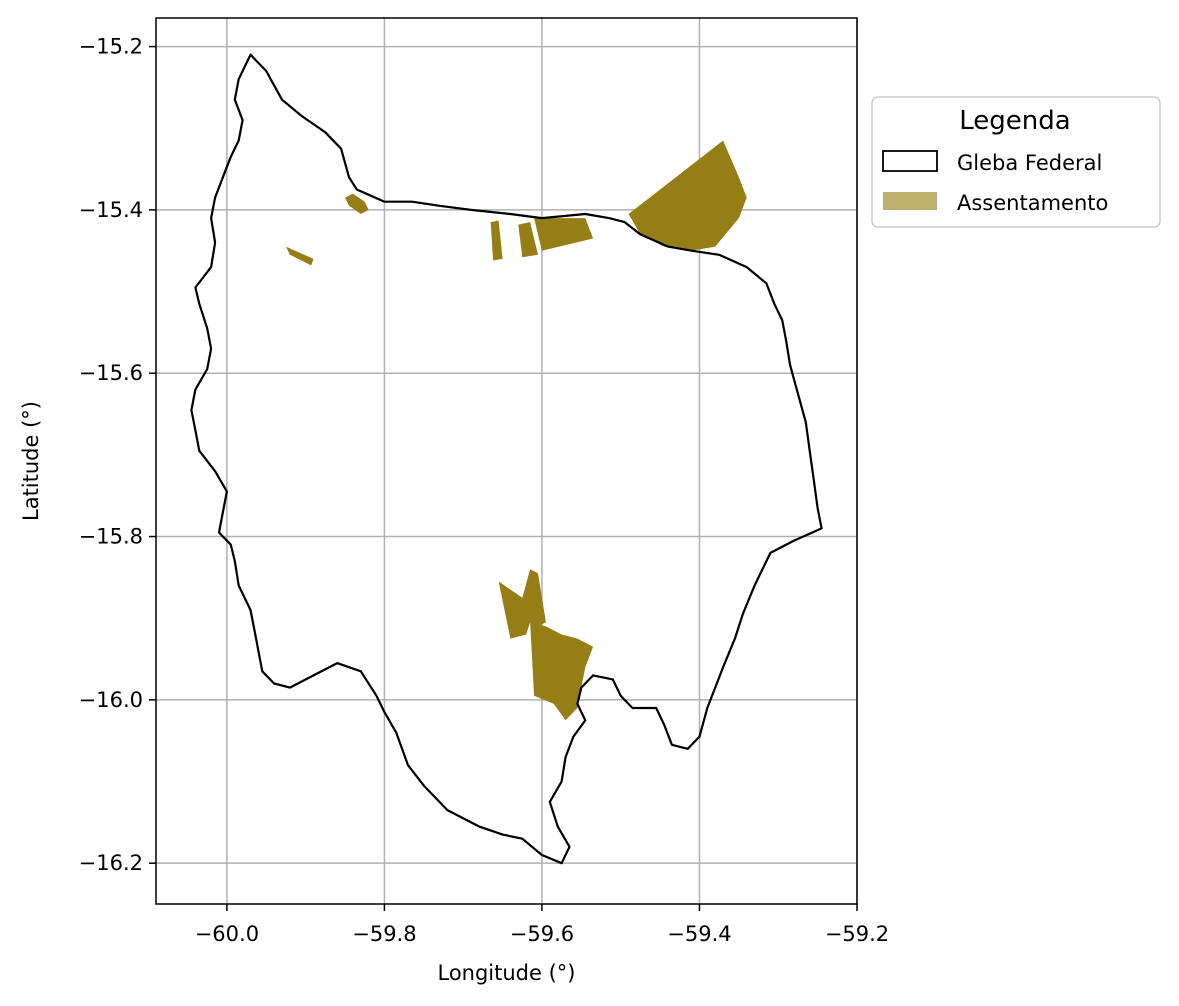 The height and width of the screenshot is (1006, 1179). Describe the element at coordinates (910, 201) in the screenshot. I see `legend-swatch-assentamento` at that location.